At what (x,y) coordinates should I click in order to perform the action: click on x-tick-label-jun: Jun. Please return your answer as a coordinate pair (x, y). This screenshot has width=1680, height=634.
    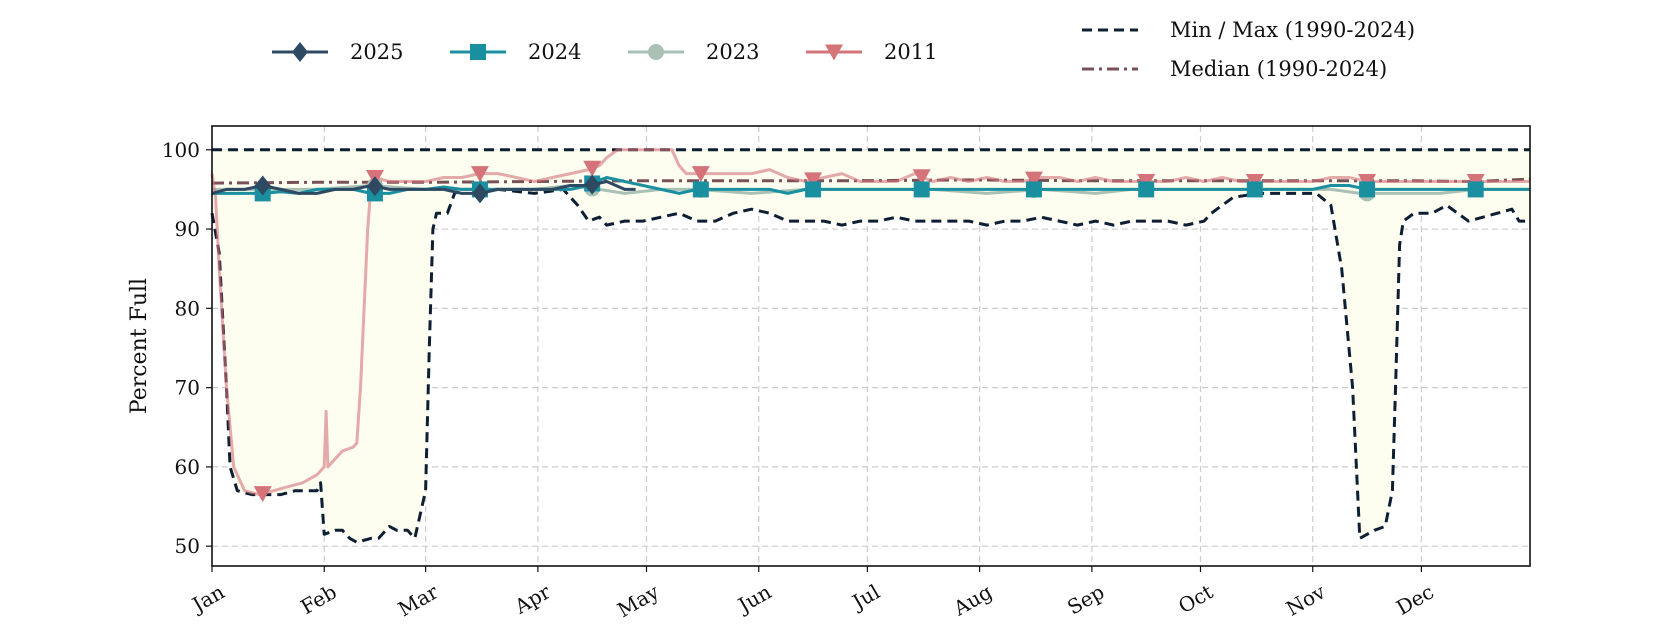
    Looking at the image, I should click on (753, 598).